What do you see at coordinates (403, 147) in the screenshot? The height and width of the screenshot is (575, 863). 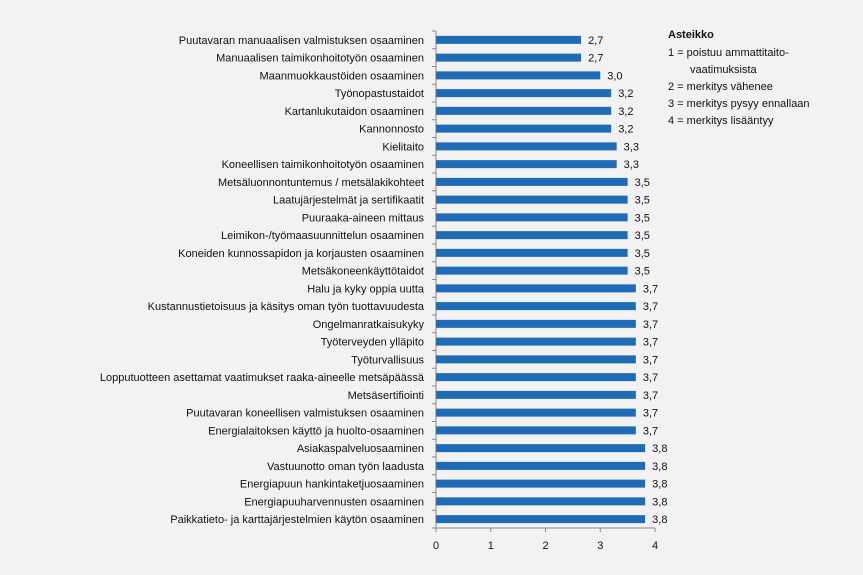 I see `category-label: Kielitaito` at bounding box center [403, 147].